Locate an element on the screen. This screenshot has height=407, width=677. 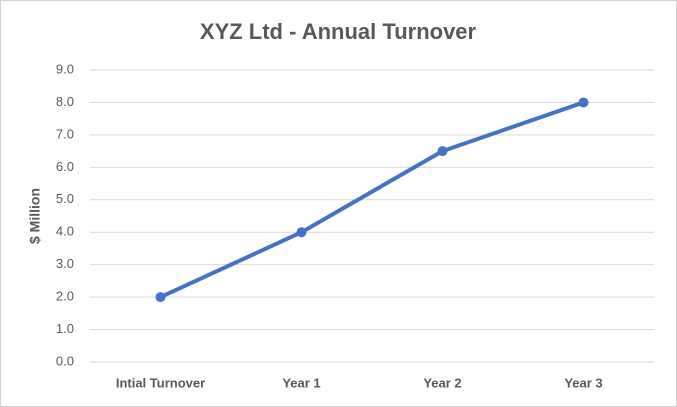
y-tick-label: 9.0 is located at coordinates (65, 68).